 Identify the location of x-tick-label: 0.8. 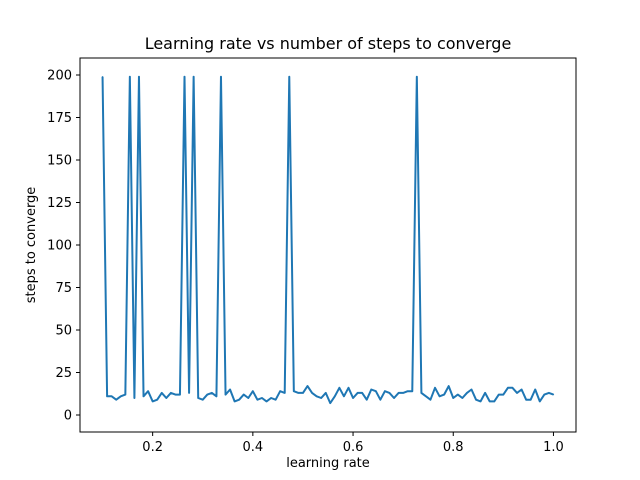
(453, 447).